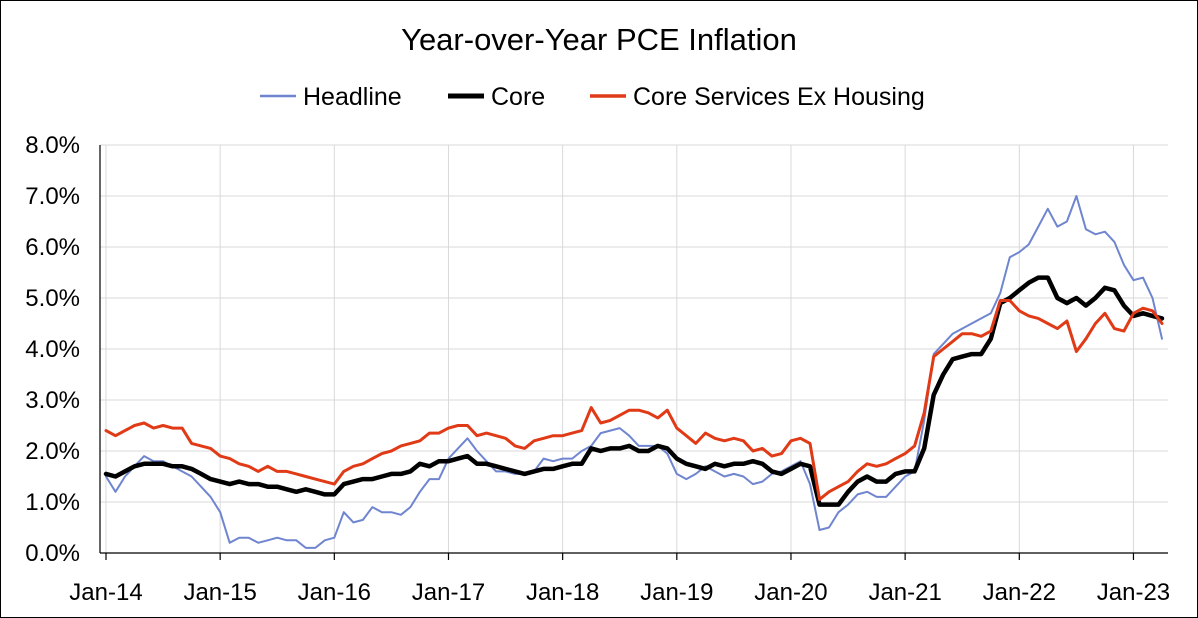 The height and width of the screenshot is (618, 1198). I want to click on x-tick-label: Jan-14, so click(105, 592).